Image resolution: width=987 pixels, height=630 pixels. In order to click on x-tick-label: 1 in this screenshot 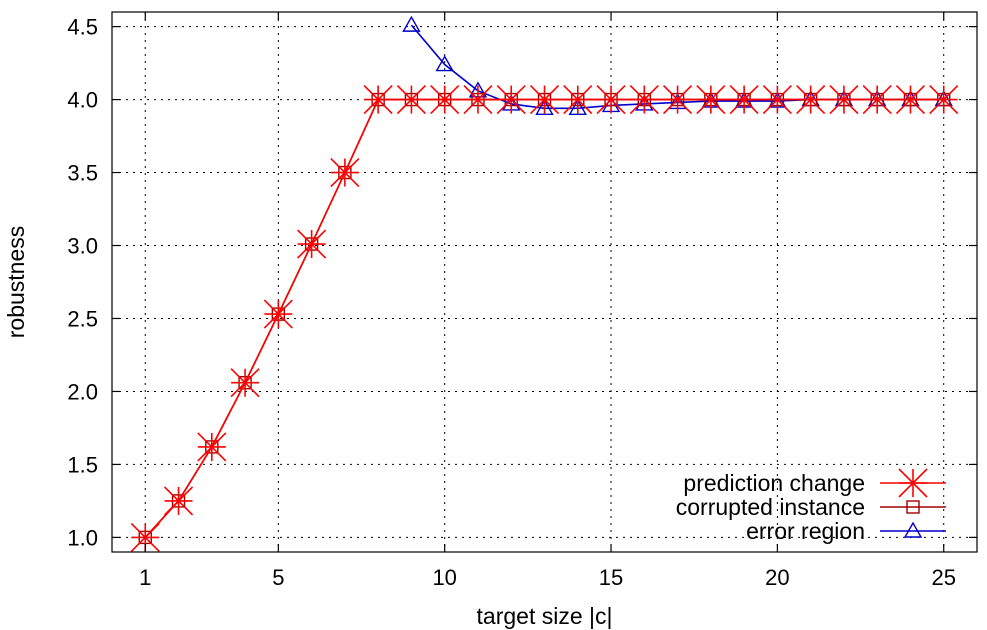, I will do `click(145, 577)`.